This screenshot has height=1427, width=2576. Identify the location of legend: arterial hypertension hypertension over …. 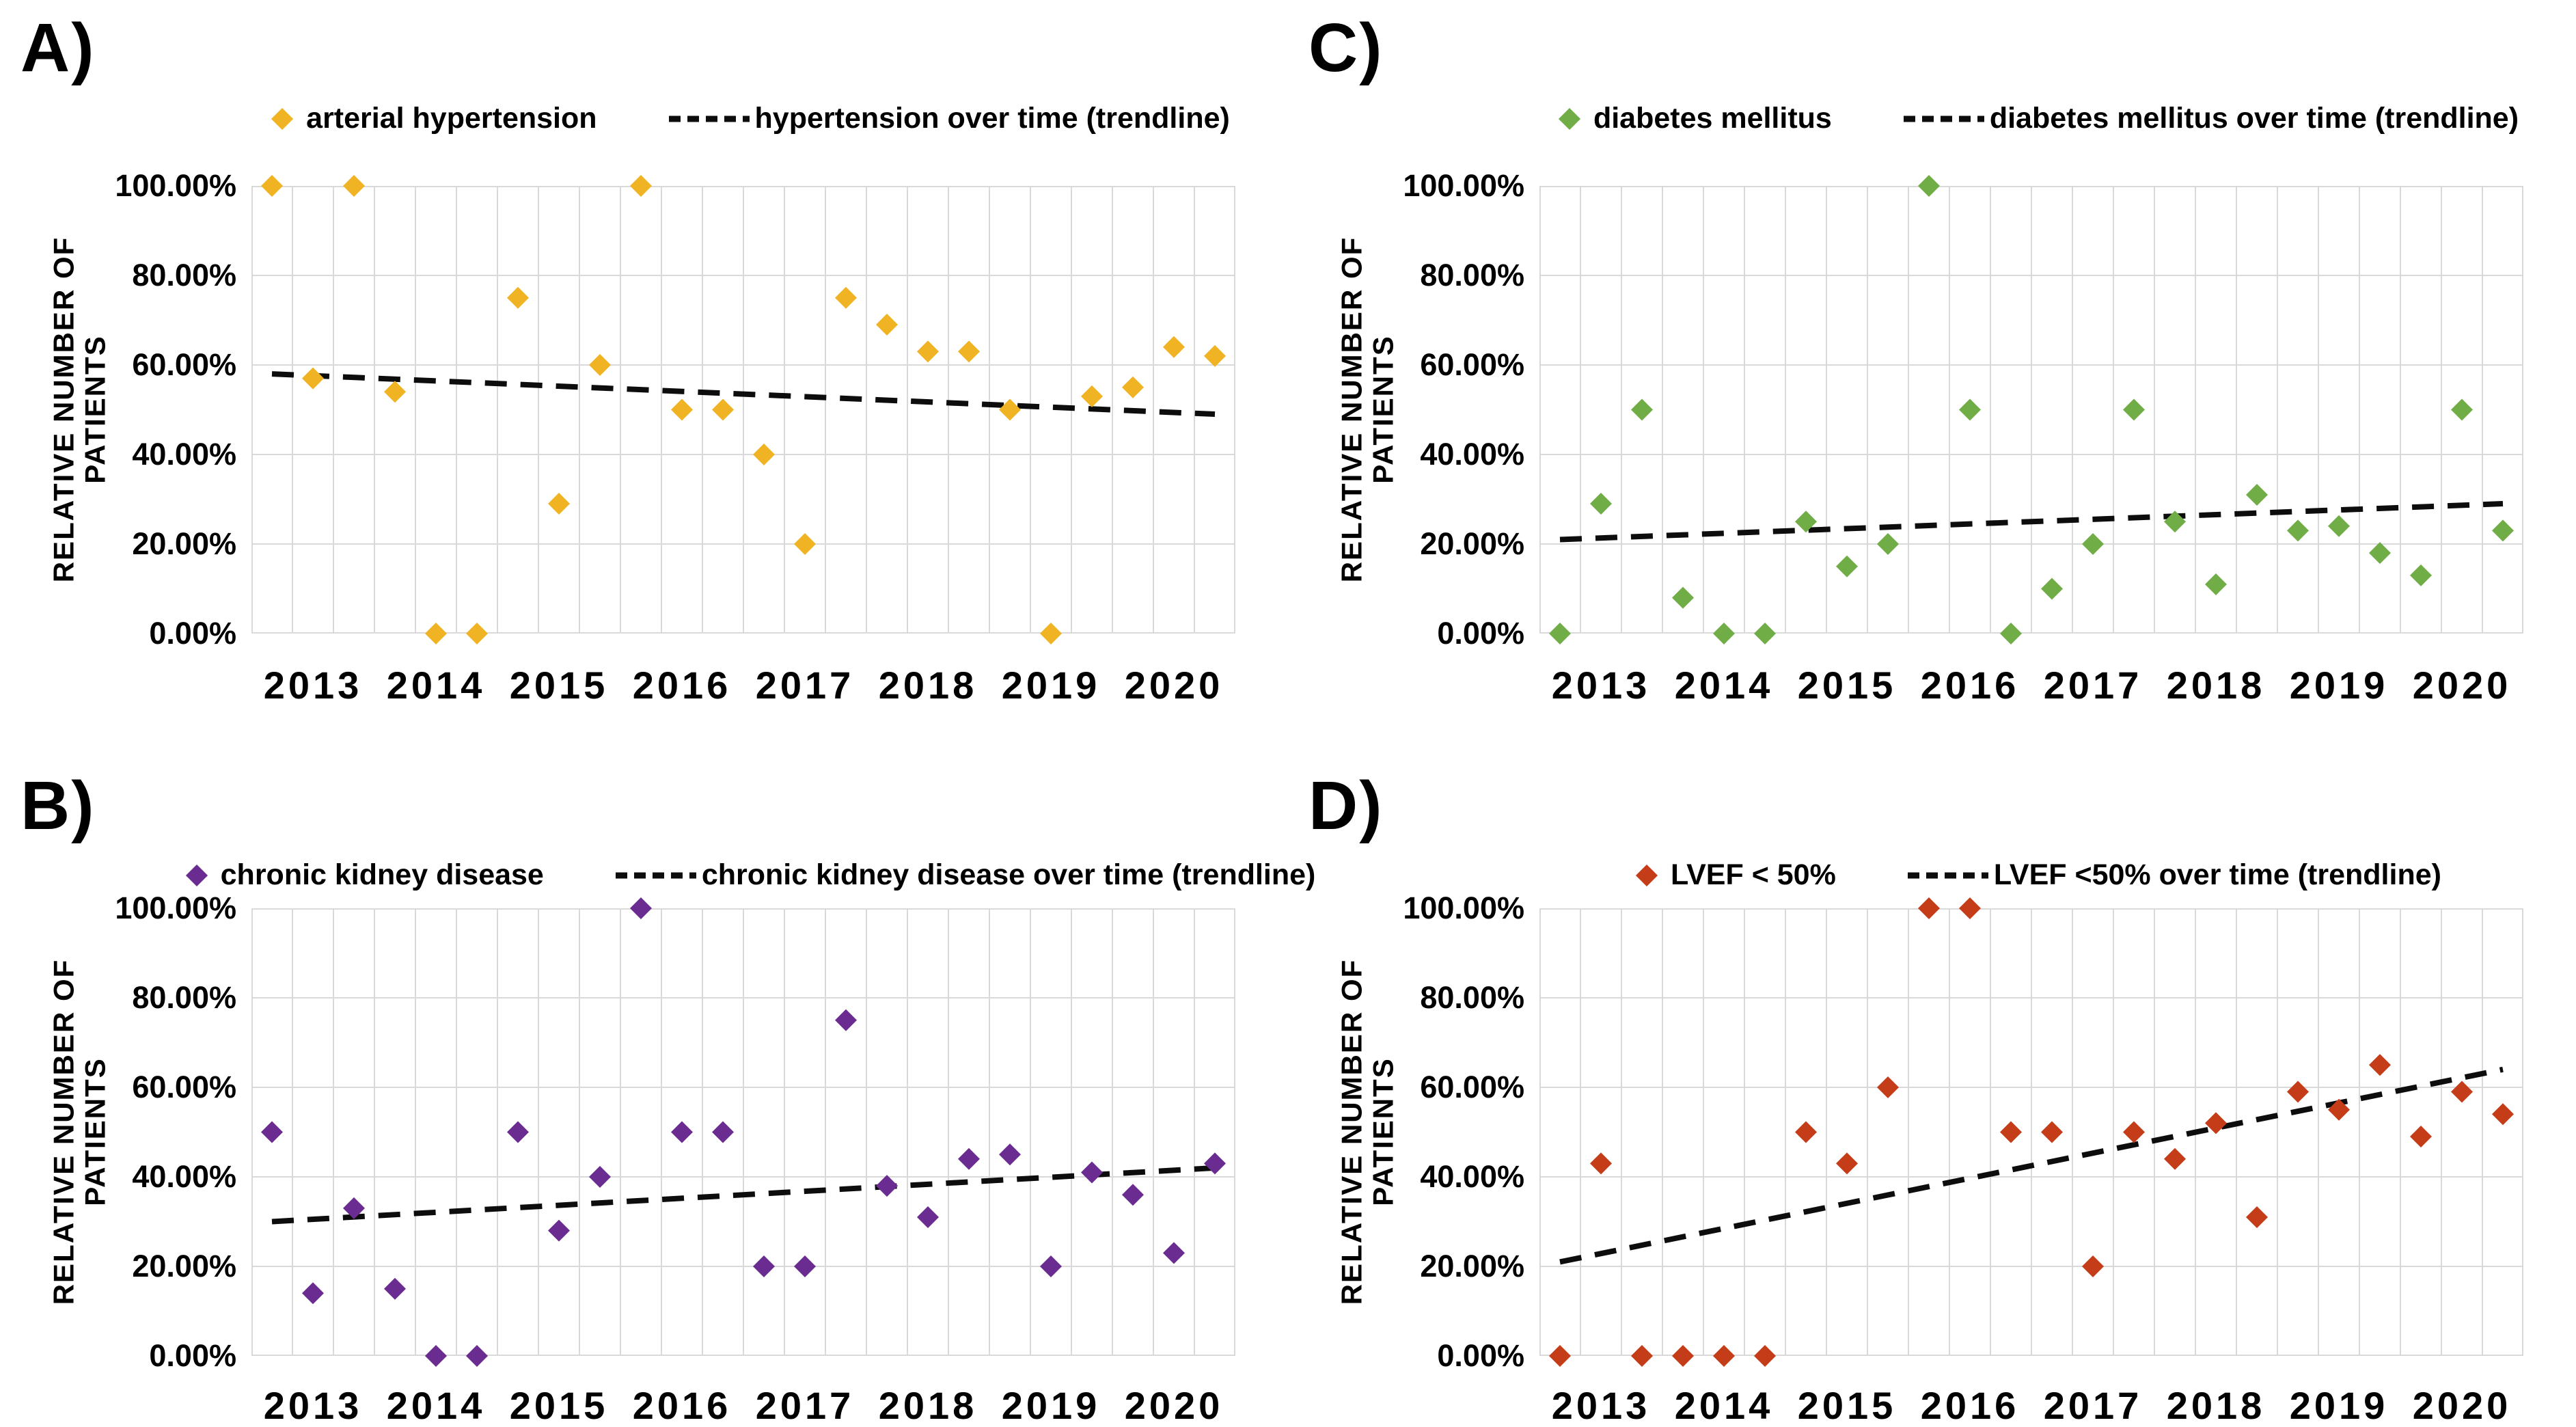
(750, 119).